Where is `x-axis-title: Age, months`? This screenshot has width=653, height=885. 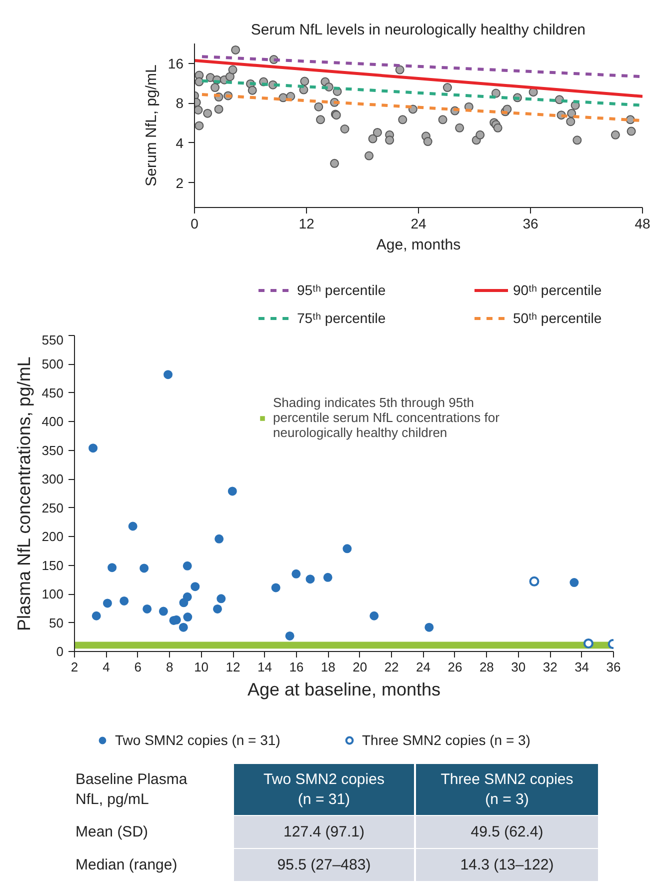 x-axis-title: Age, months is located at coordinates (418, 245).